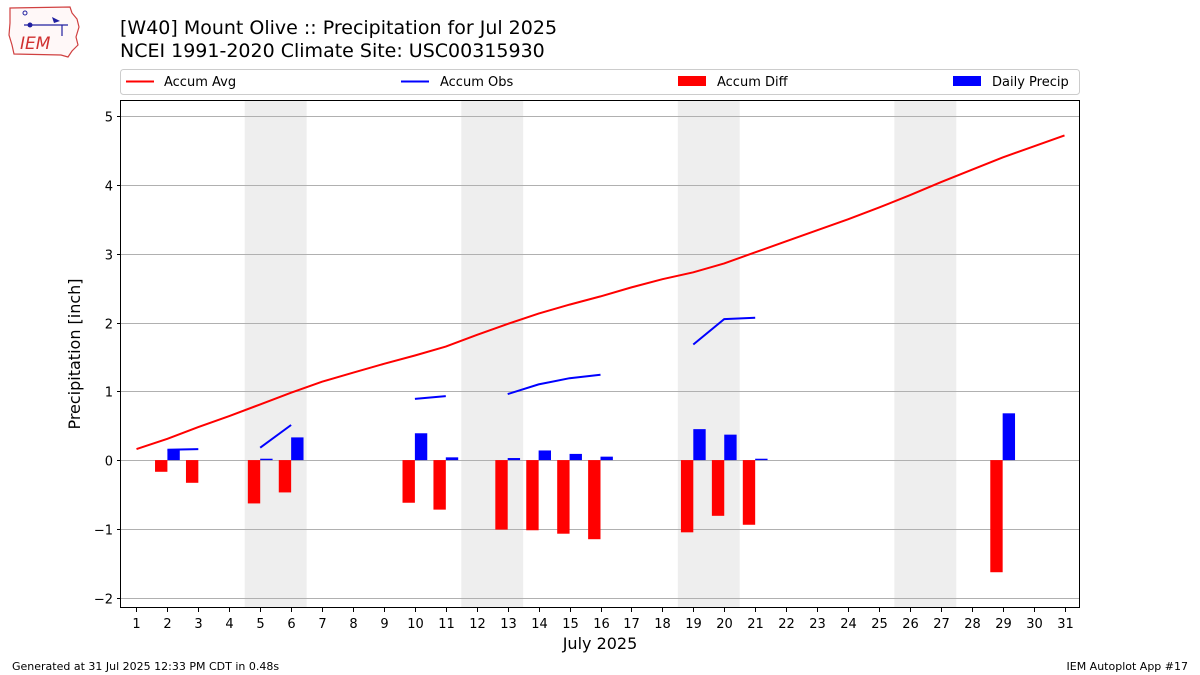  Describe the element at coordinates (476, 82) in the screenshot. I see `legend-label: Accum Obs` at that location.